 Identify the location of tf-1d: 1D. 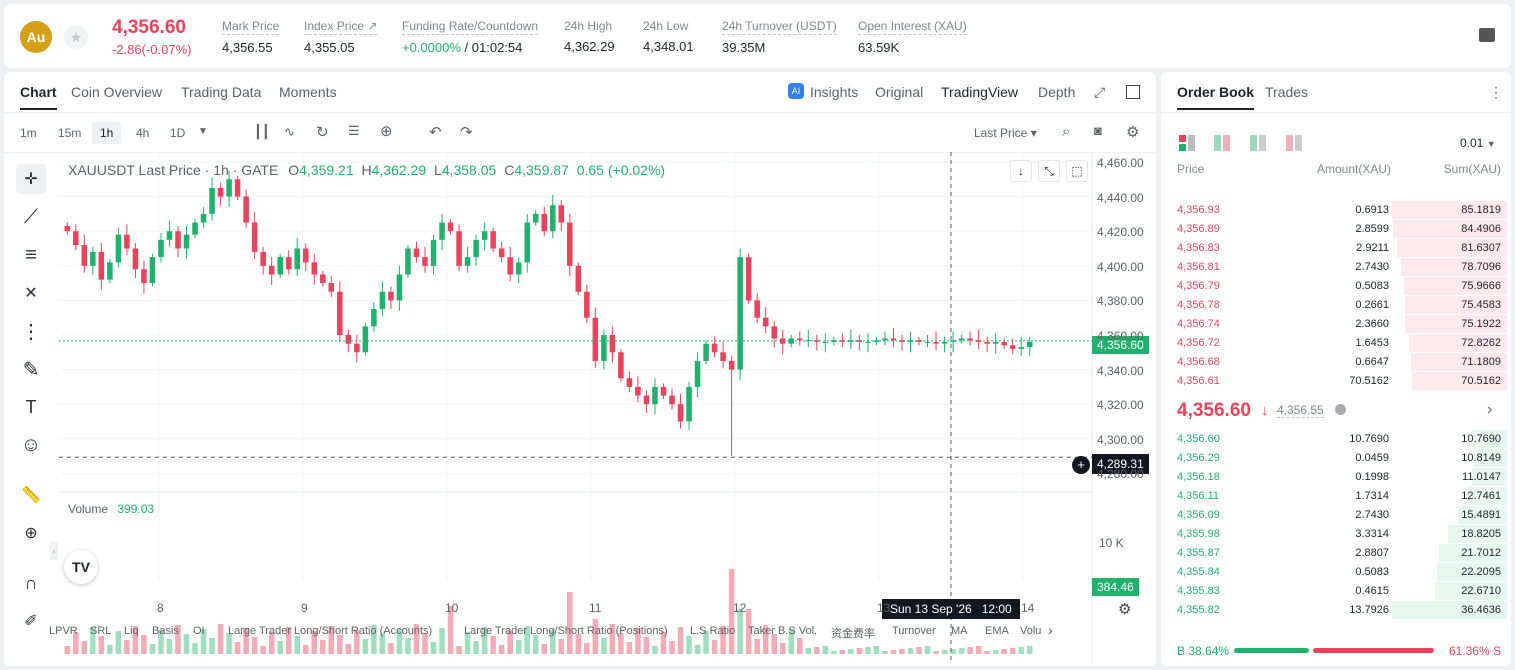
(178, 133).